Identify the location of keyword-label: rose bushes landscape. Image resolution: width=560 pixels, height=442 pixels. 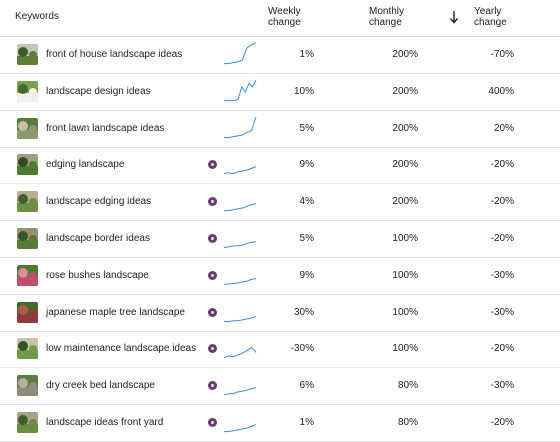
(97, 275).